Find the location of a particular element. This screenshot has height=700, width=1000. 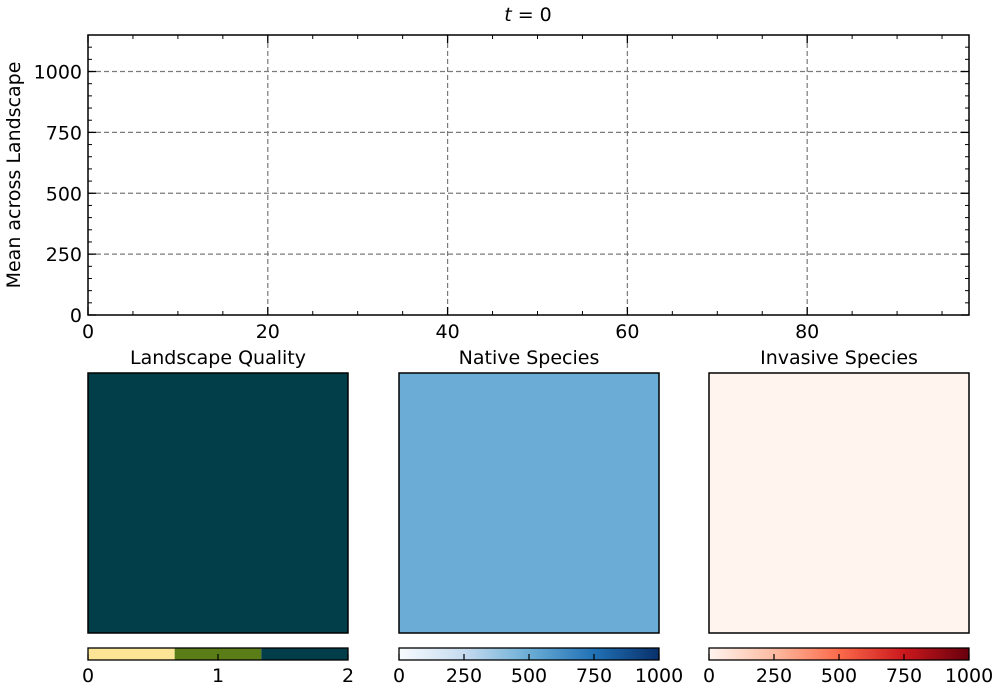

chart-title: t = 0 is located at coordinates (528, 15).